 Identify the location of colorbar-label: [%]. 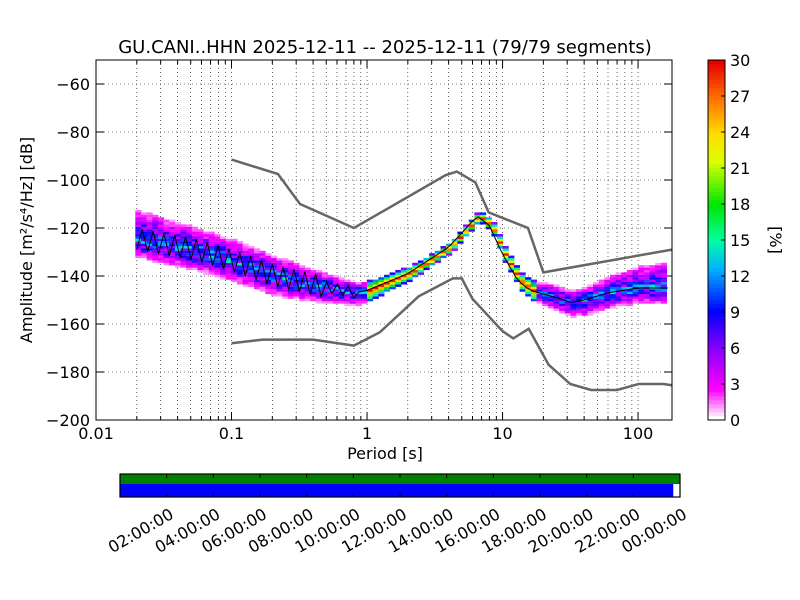
(775, 240).